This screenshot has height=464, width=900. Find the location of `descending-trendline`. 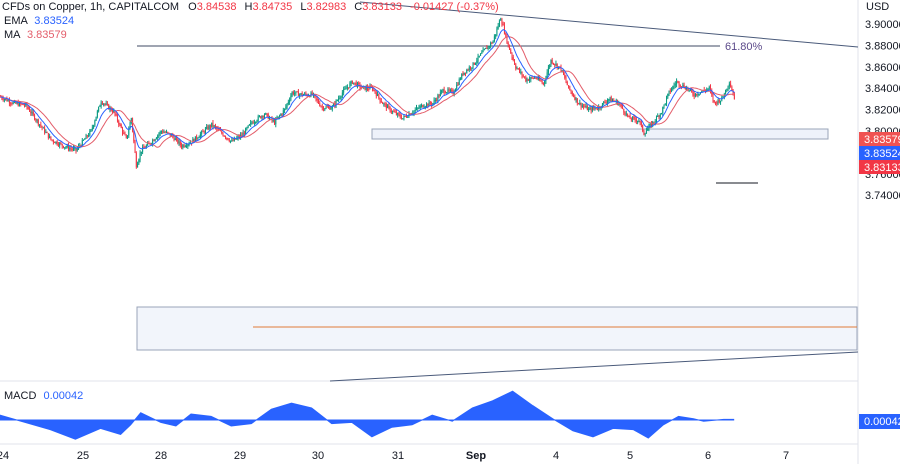

descending-trendline is located at coordinates (609, 24).